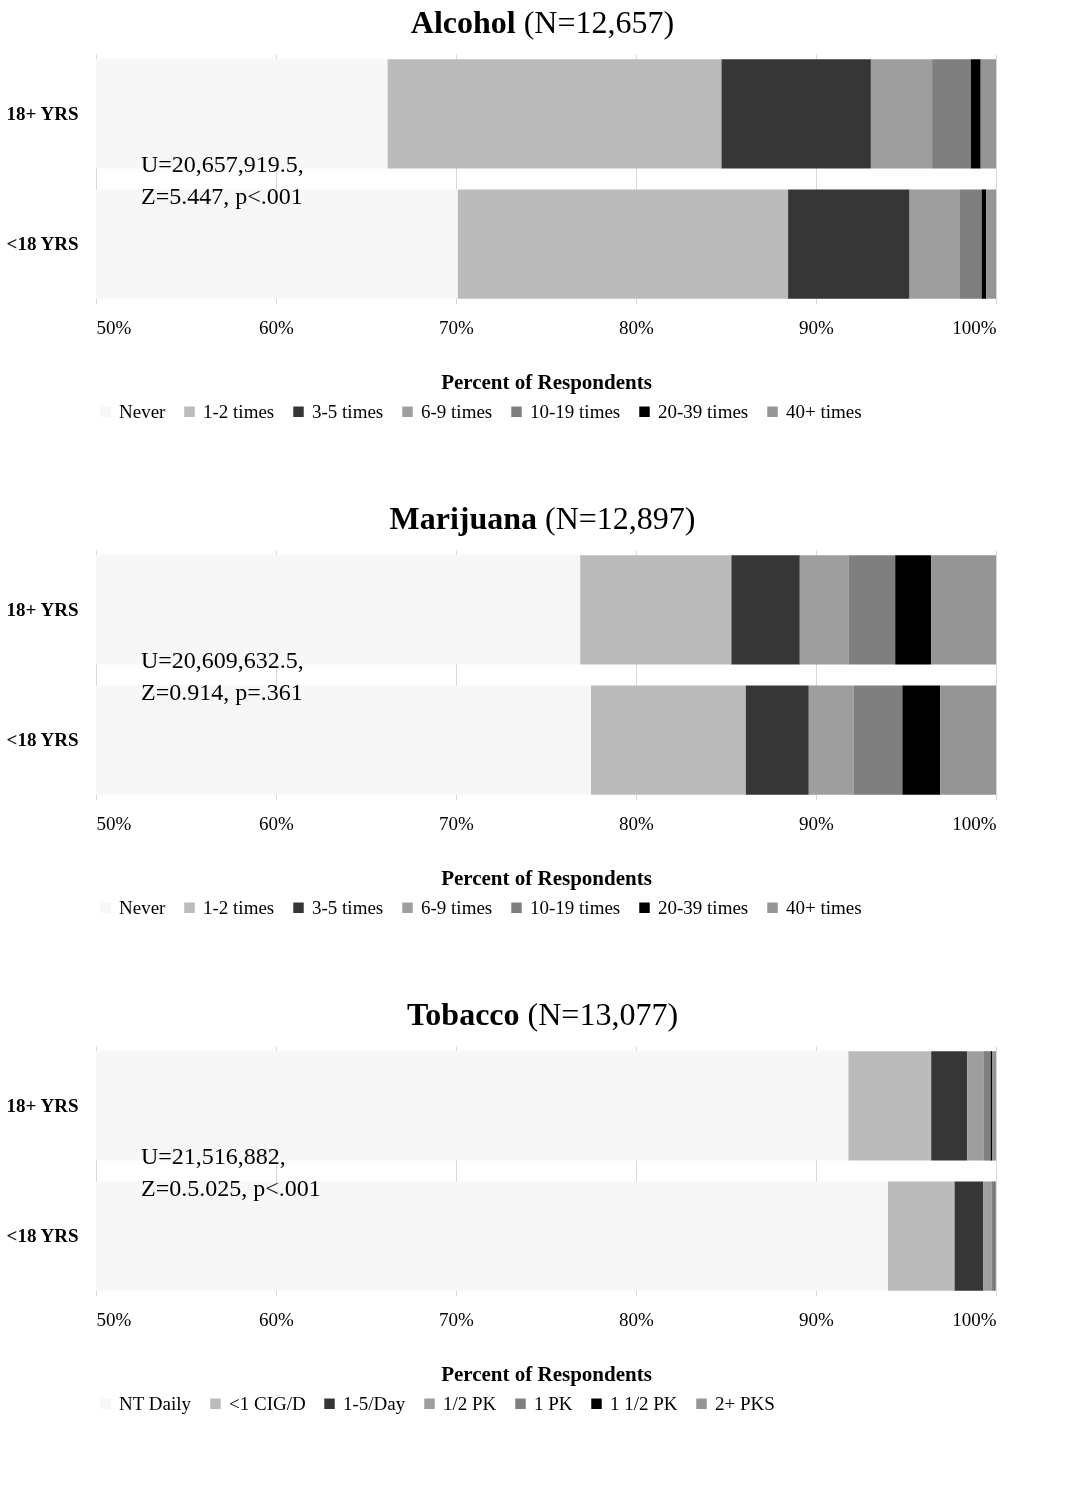  I want to click on chart-title: Marijuana (N=12,897), so click(542, 518).